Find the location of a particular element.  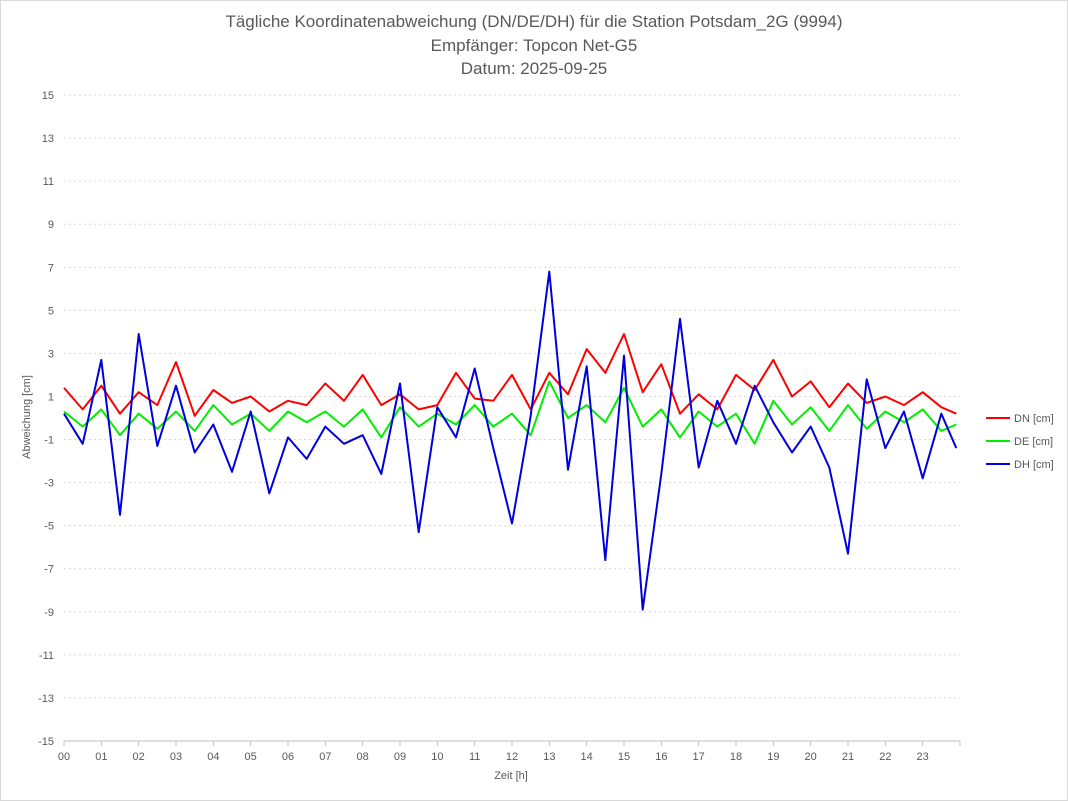

x-tick-label: 17 is located at coordinates (699, 757).